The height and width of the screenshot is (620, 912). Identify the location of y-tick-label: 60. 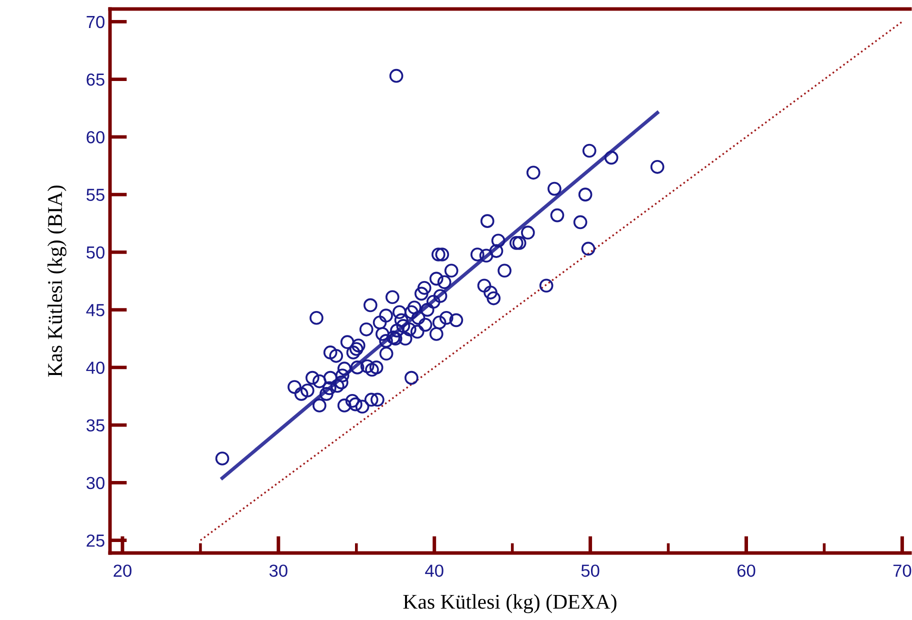
(95, 137).